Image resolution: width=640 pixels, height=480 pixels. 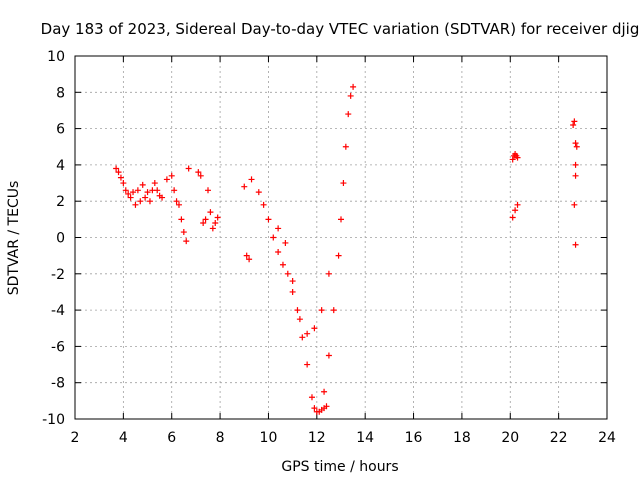 I want to click on series-steep-rise, so click(x=339, y=239).